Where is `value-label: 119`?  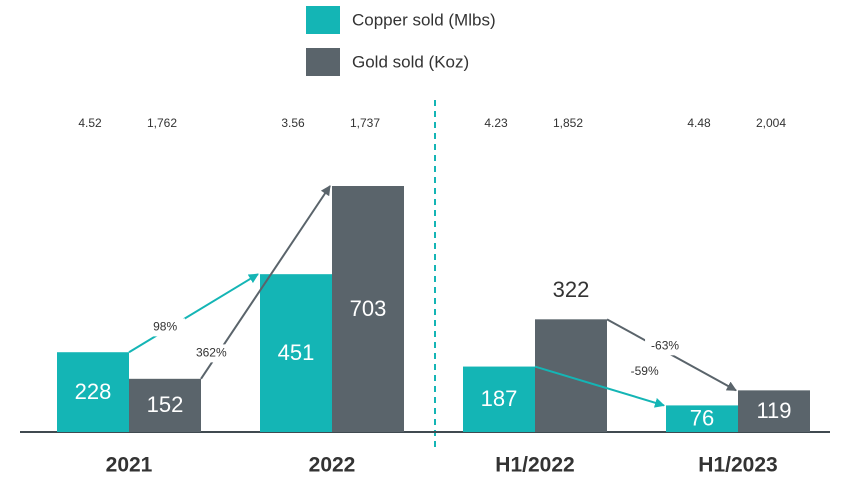
value-label: 119 is located at coordinates (773, 410).